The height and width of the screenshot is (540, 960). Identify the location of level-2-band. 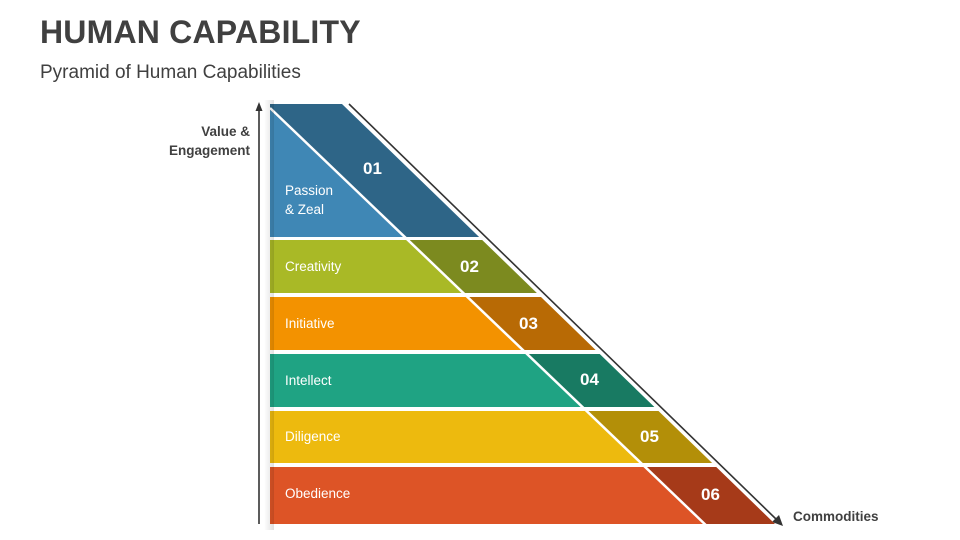
(403, 266).